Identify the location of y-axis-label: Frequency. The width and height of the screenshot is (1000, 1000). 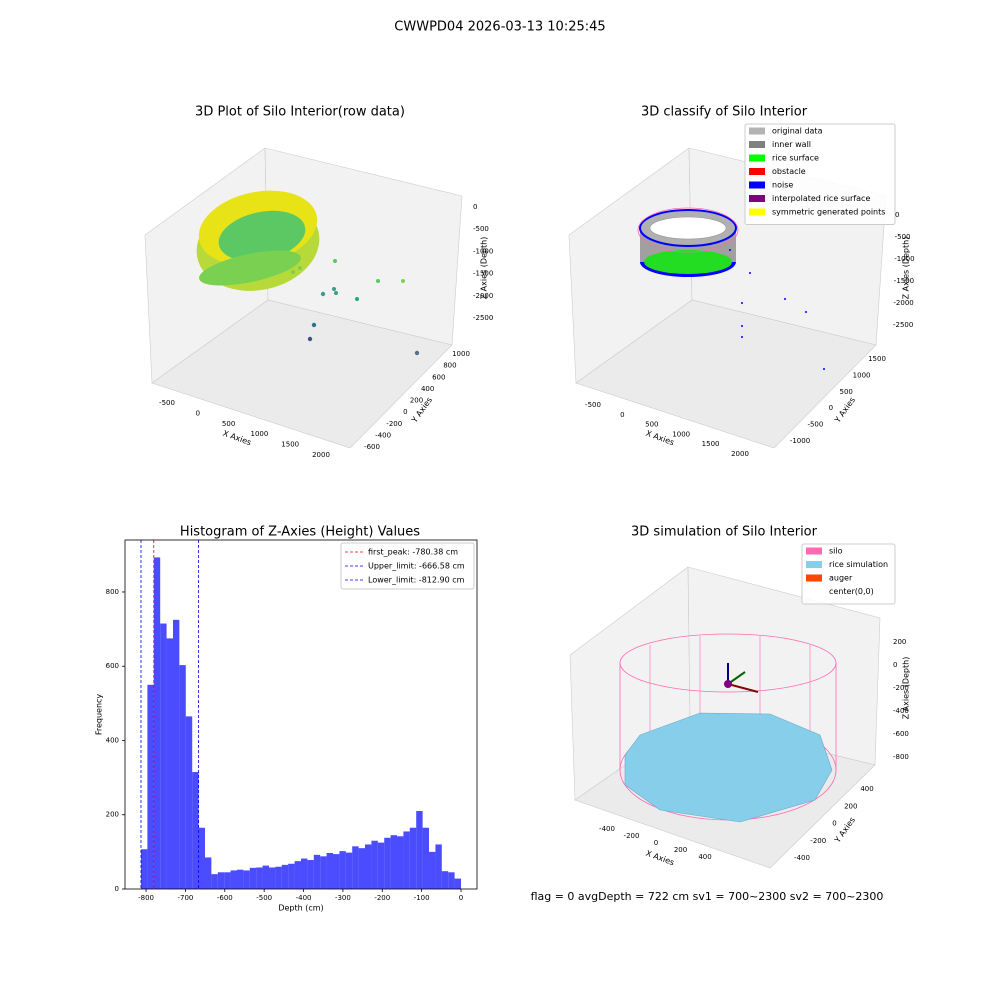
(99, 715).